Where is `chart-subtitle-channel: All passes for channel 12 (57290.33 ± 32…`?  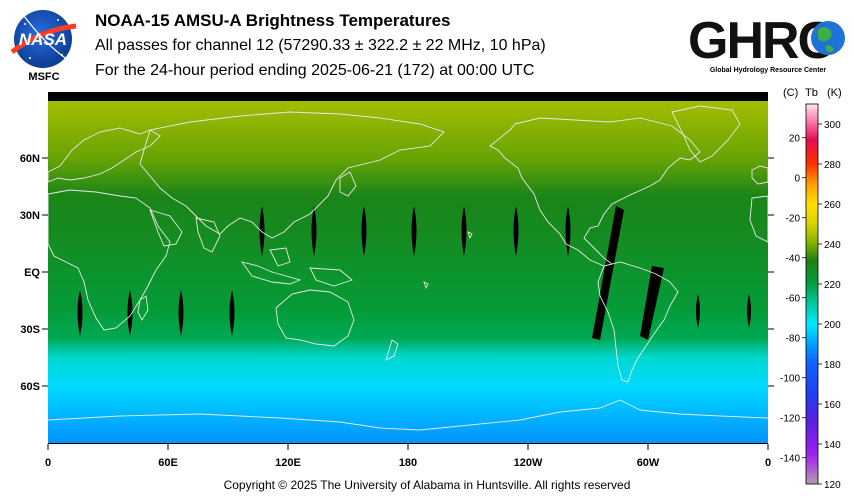 chart-subtitle-channel: All passes for channel 12 (57290.33 ± 32… is located at coordinates (320, 45).